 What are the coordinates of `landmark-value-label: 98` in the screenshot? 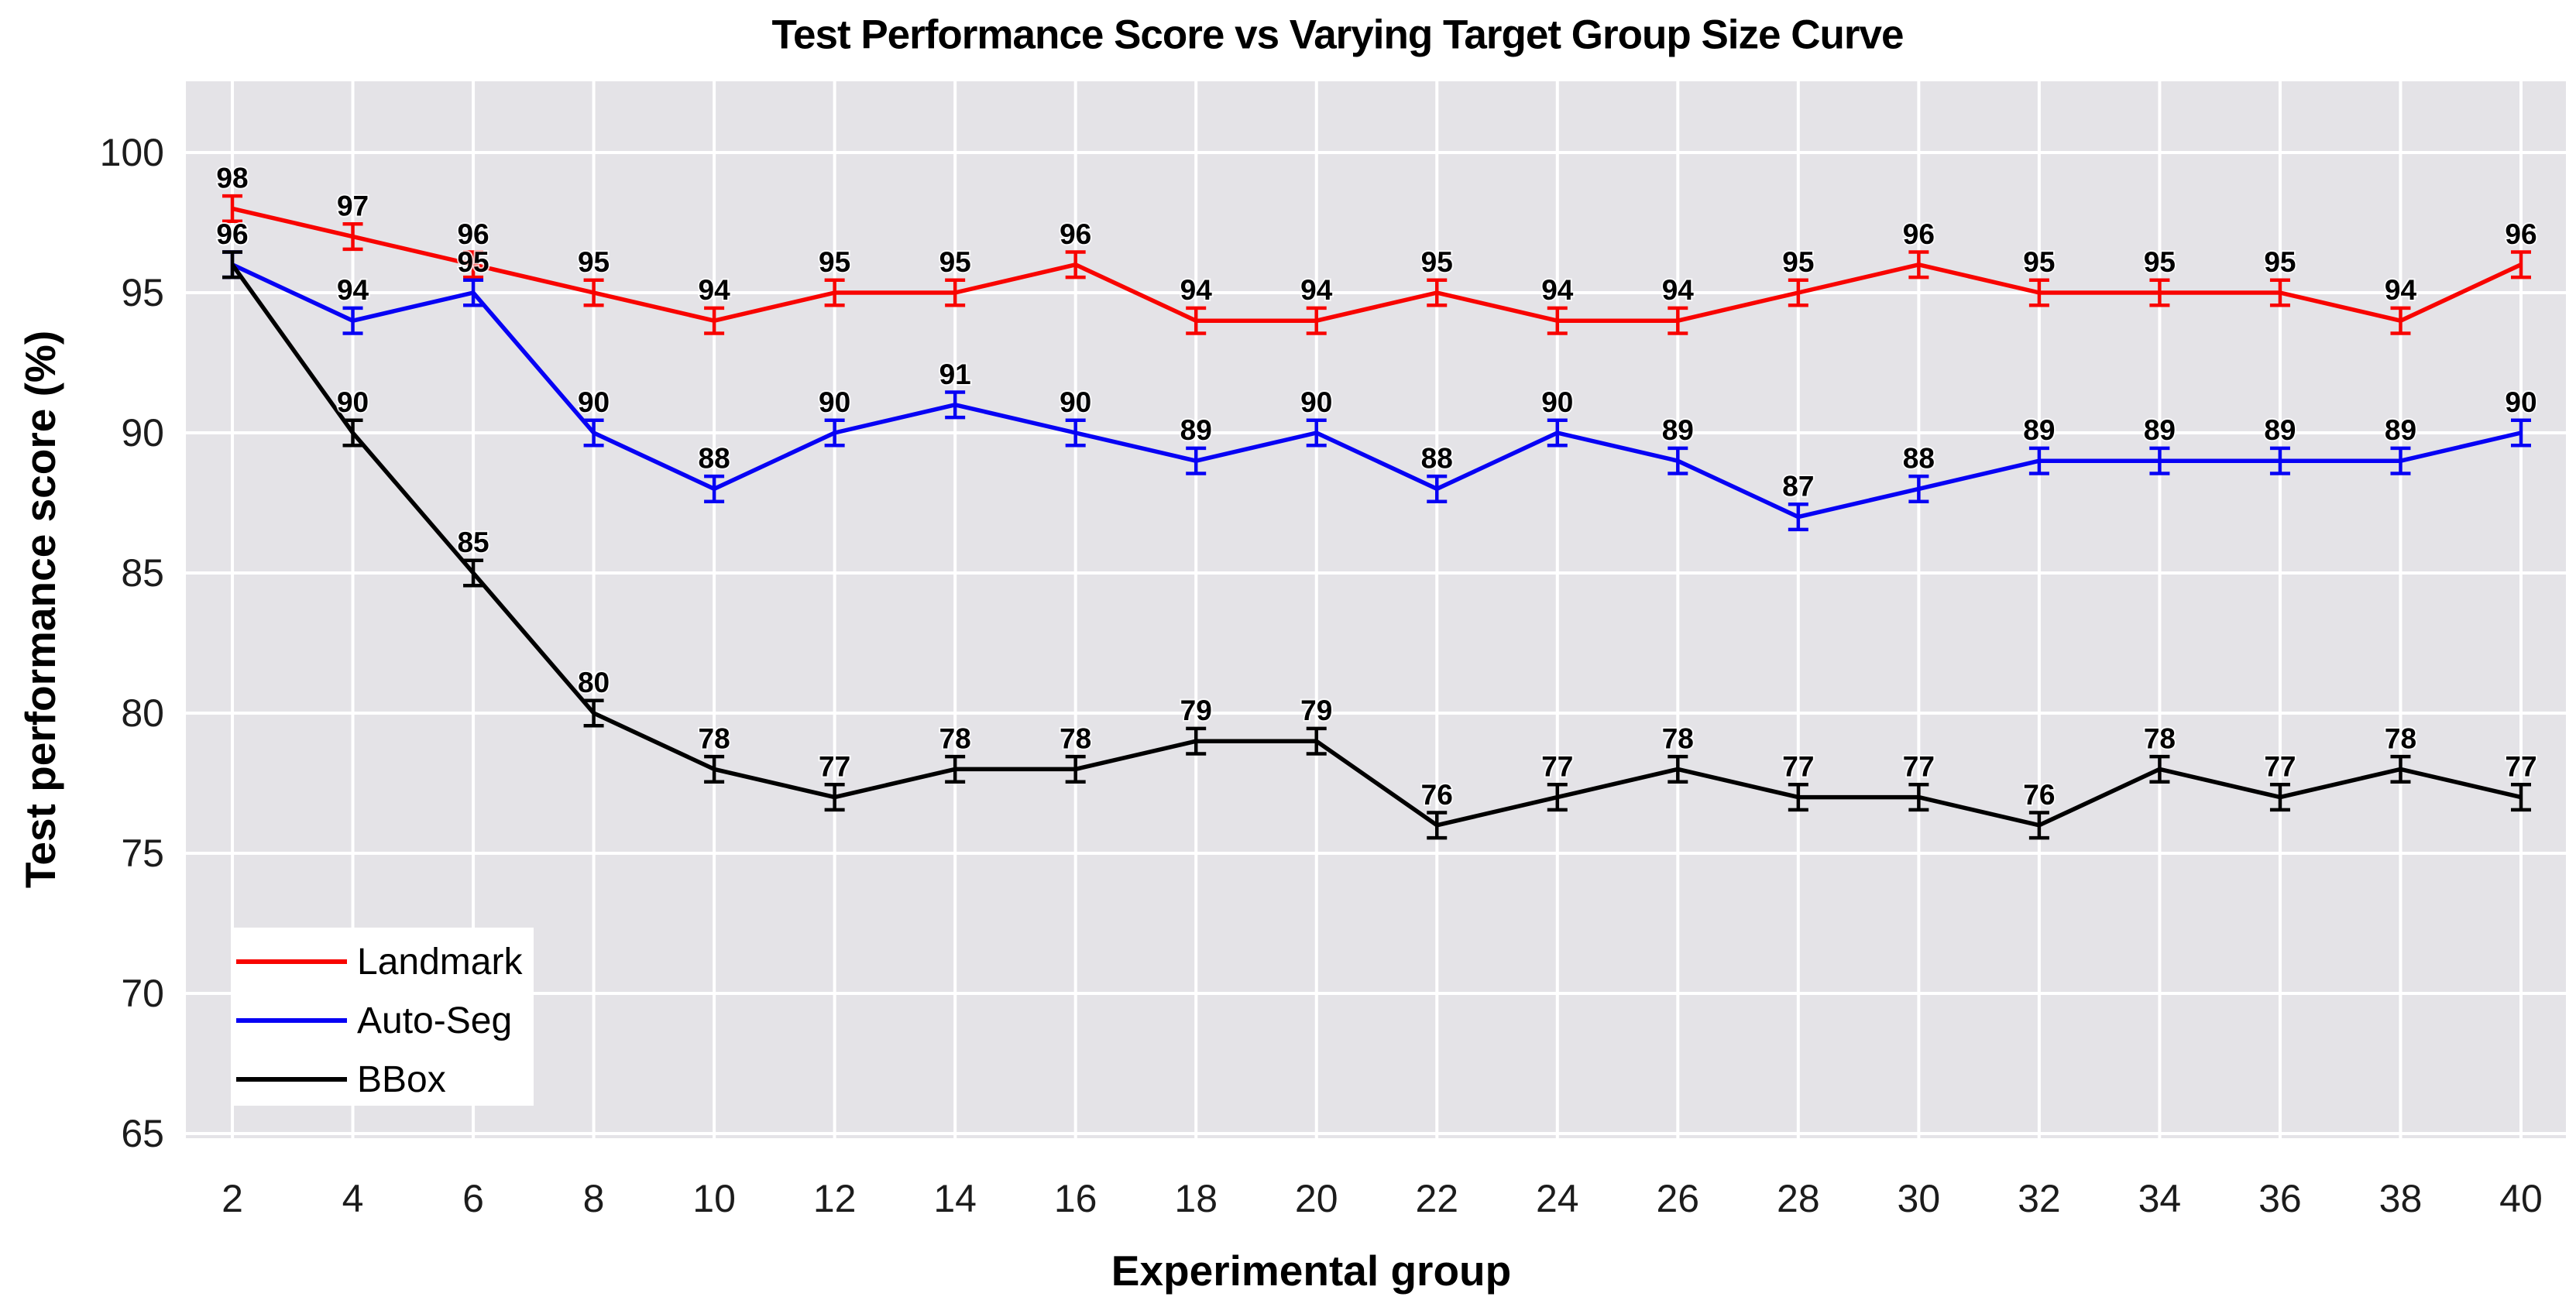 It's located at (232, 178).